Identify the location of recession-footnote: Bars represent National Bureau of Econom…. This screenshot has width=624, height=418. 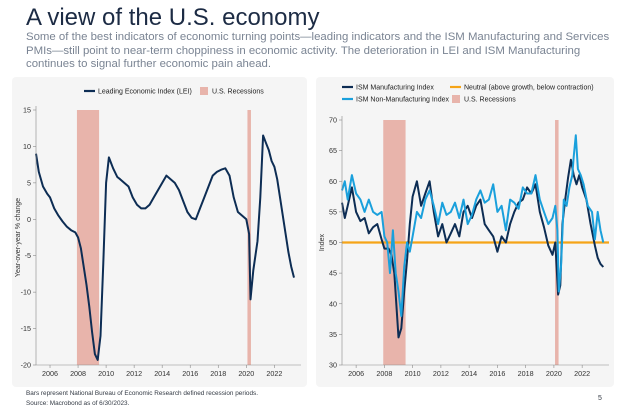
(142, 393).